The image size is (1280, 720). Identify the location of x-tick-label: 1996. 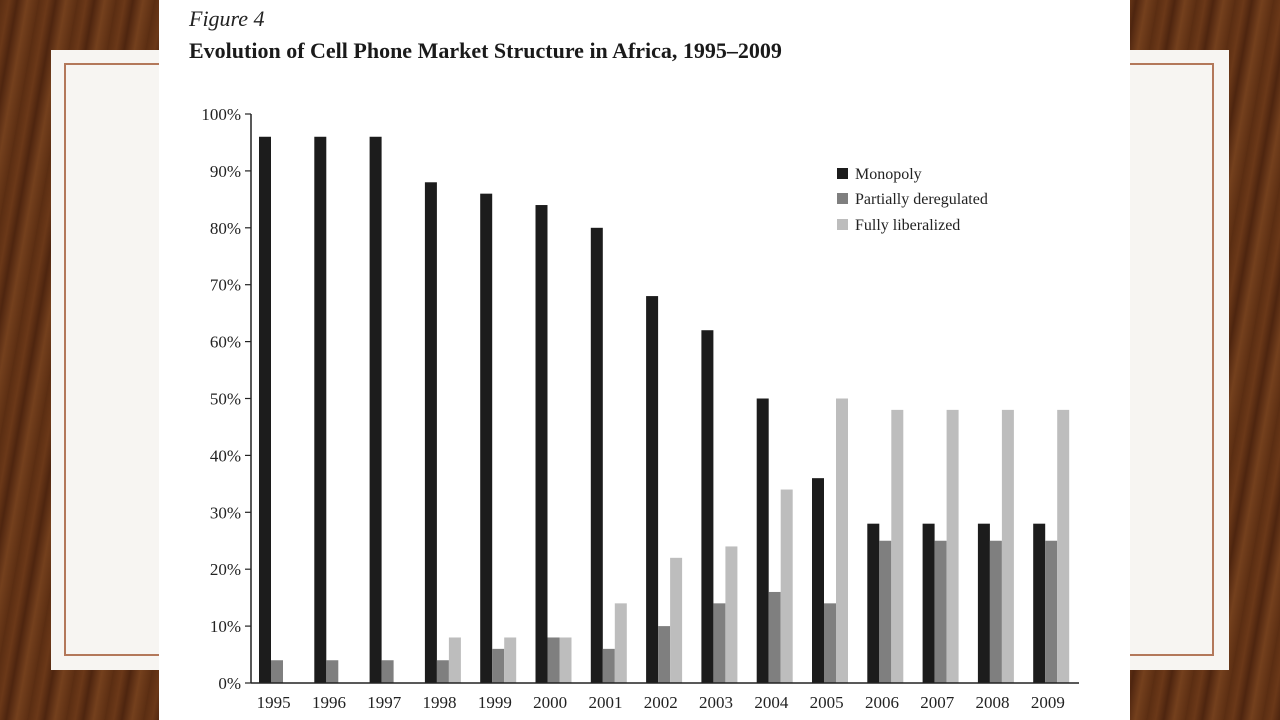
(329, 702).